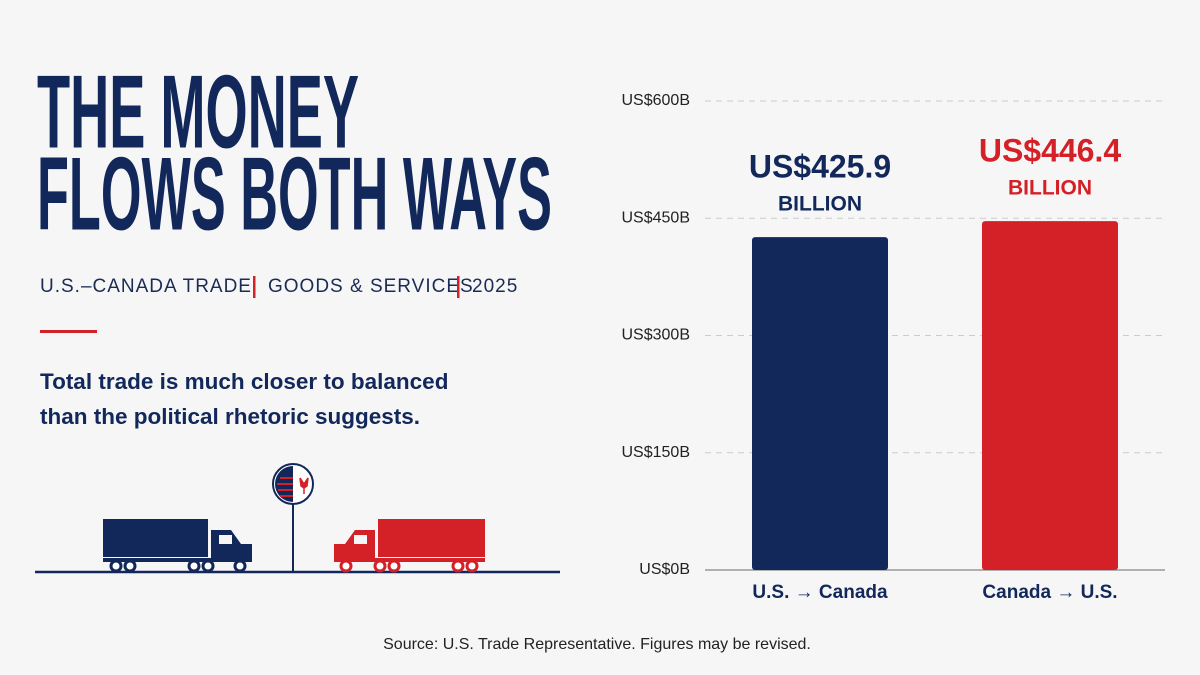 This screenshot has width=1200, height=675. Describe the element at coordinates (297, 518) in the screenshot. I see `trucks-illustration` at that location.